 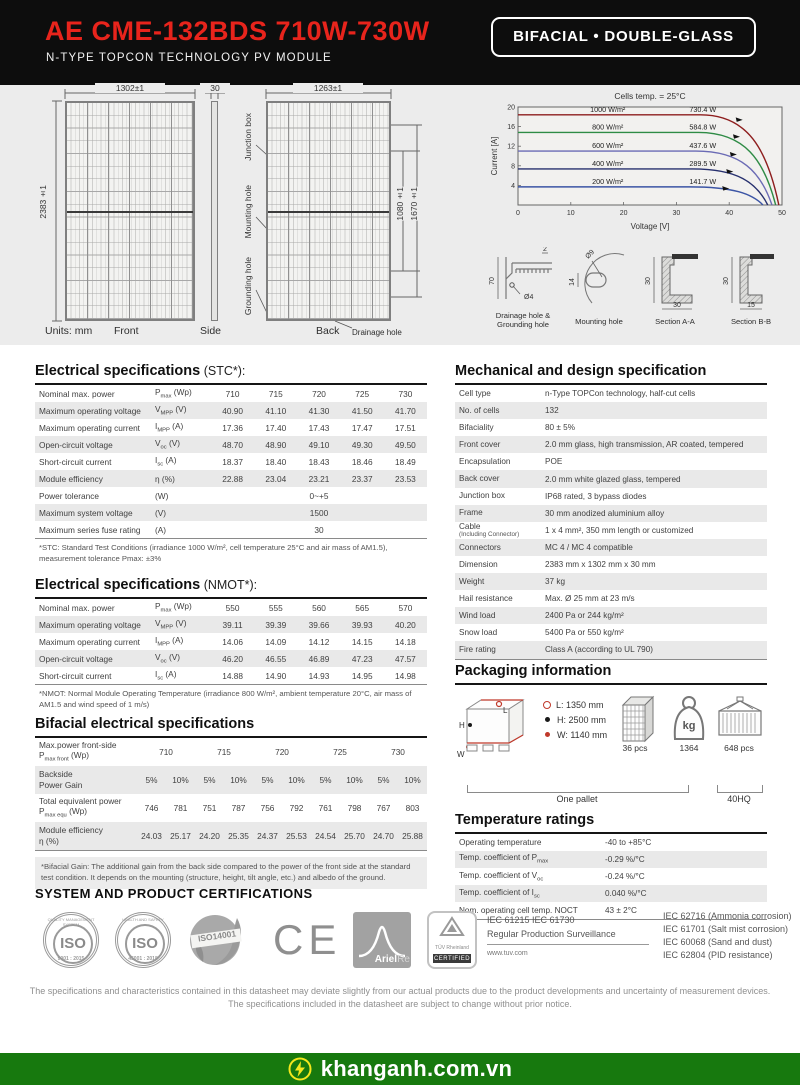 What do you see at coordinates (362, 658) in the screenshot?
I see `spec-value: 47.23` at bounding box center [362, 658].